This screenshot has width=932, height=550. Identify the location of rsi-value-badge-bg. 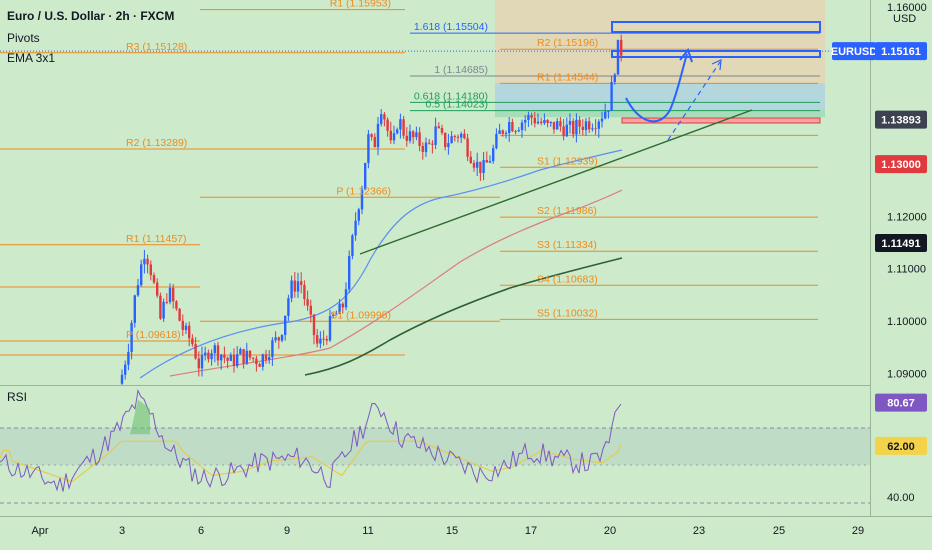
(901, 402).